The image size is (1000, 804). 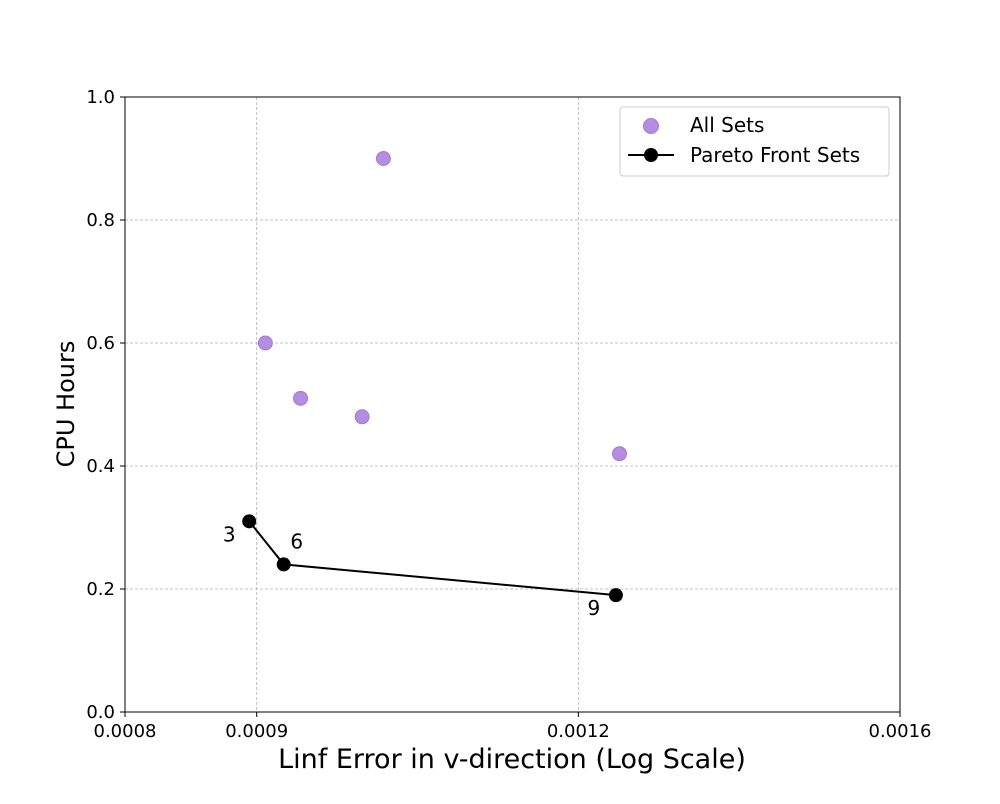 I want to click on x-tick-label: 0.0008, so click(x=125, y=731).